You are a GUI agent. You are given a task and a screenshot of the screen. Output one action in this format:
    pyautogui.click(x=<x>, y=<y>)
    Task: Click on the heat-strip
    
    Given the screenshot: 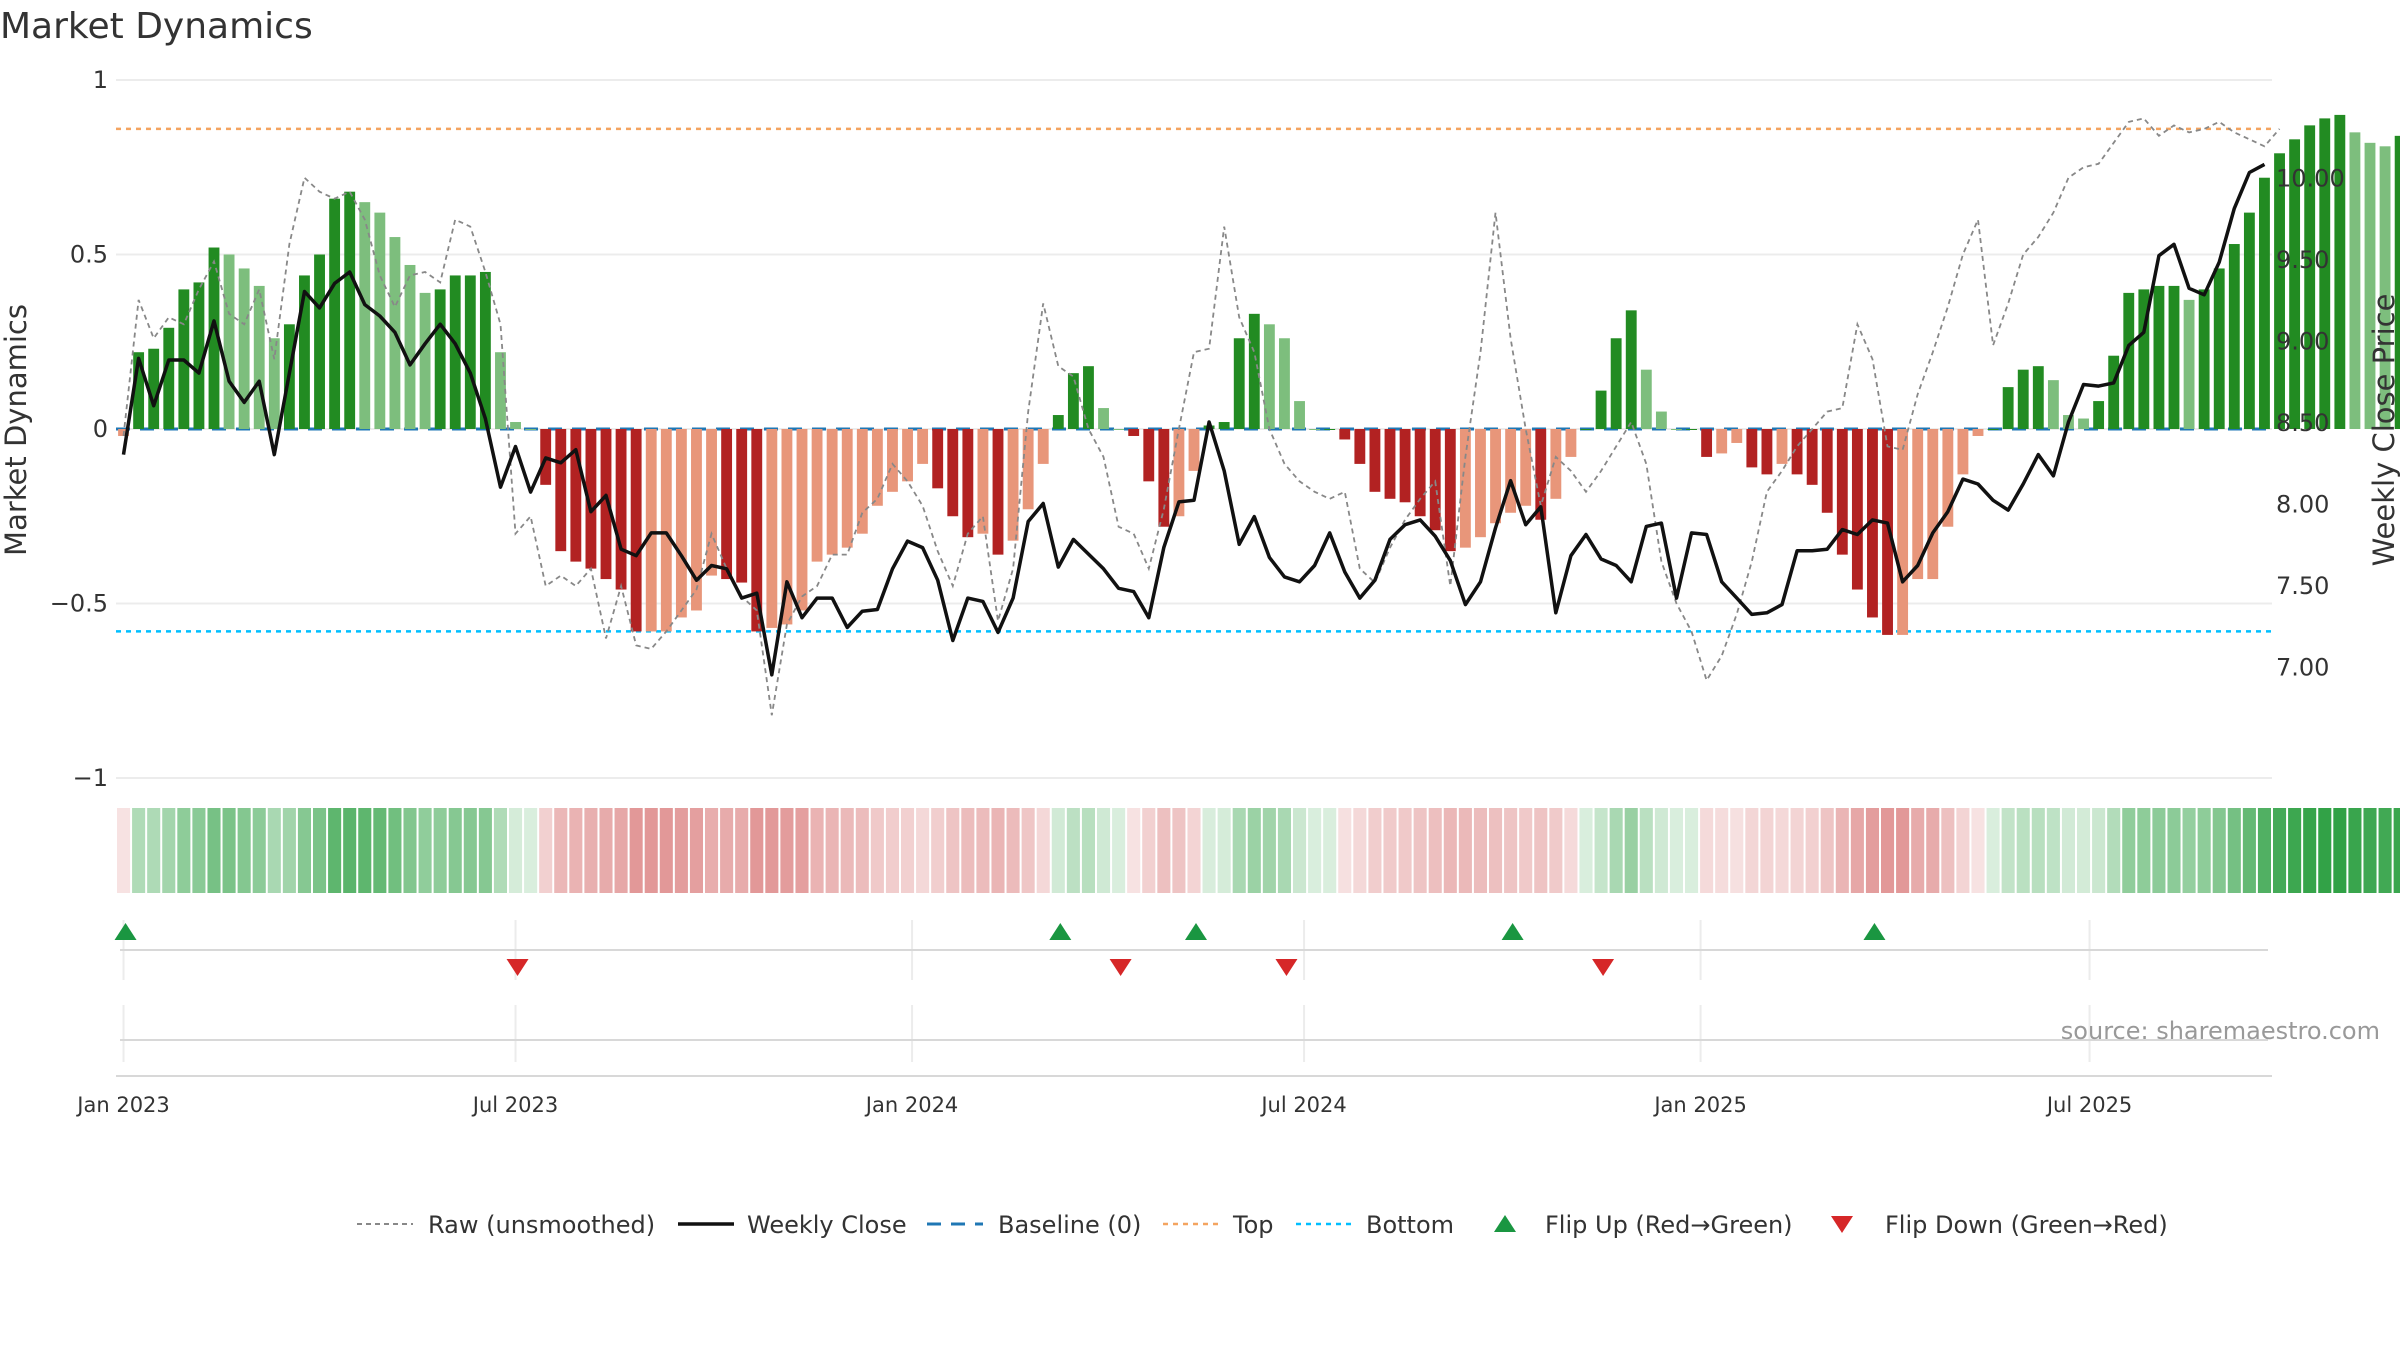 What is the action you would take?
    pyautogui.click(x=1258, y=850)
    